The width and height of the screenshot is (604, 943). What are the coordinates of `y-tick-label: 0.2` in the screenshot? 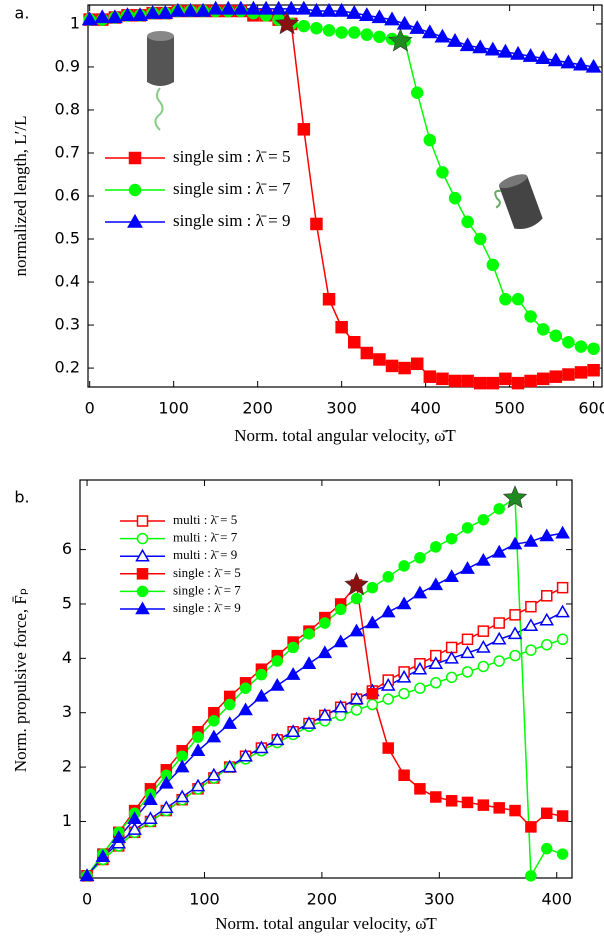 It's located at (67, 367).